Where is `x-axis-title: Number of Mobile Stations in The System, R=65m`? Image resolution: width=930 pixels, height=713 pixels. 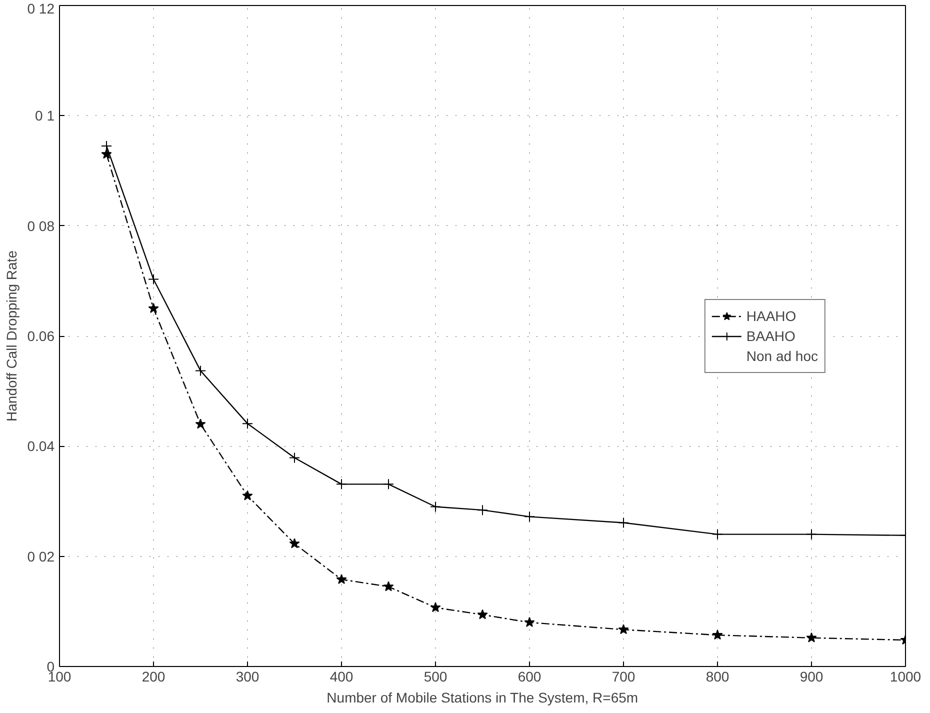 x-axis-title: Number of Mobile Stations in The System, R=65m is located at coordinates (482, 698).